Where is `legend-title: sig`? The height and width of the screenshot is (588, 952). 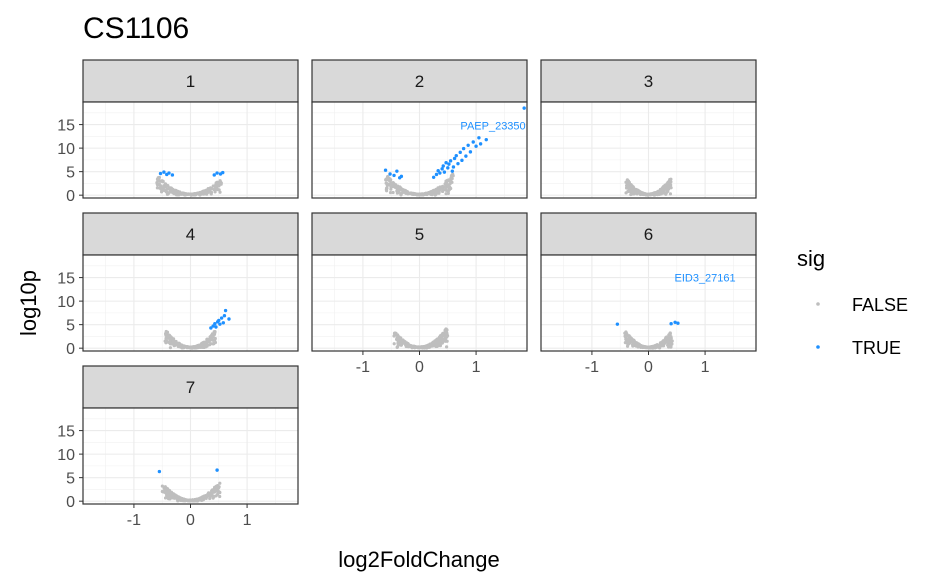
legend-title: sig is located at coordinates (811, 258).